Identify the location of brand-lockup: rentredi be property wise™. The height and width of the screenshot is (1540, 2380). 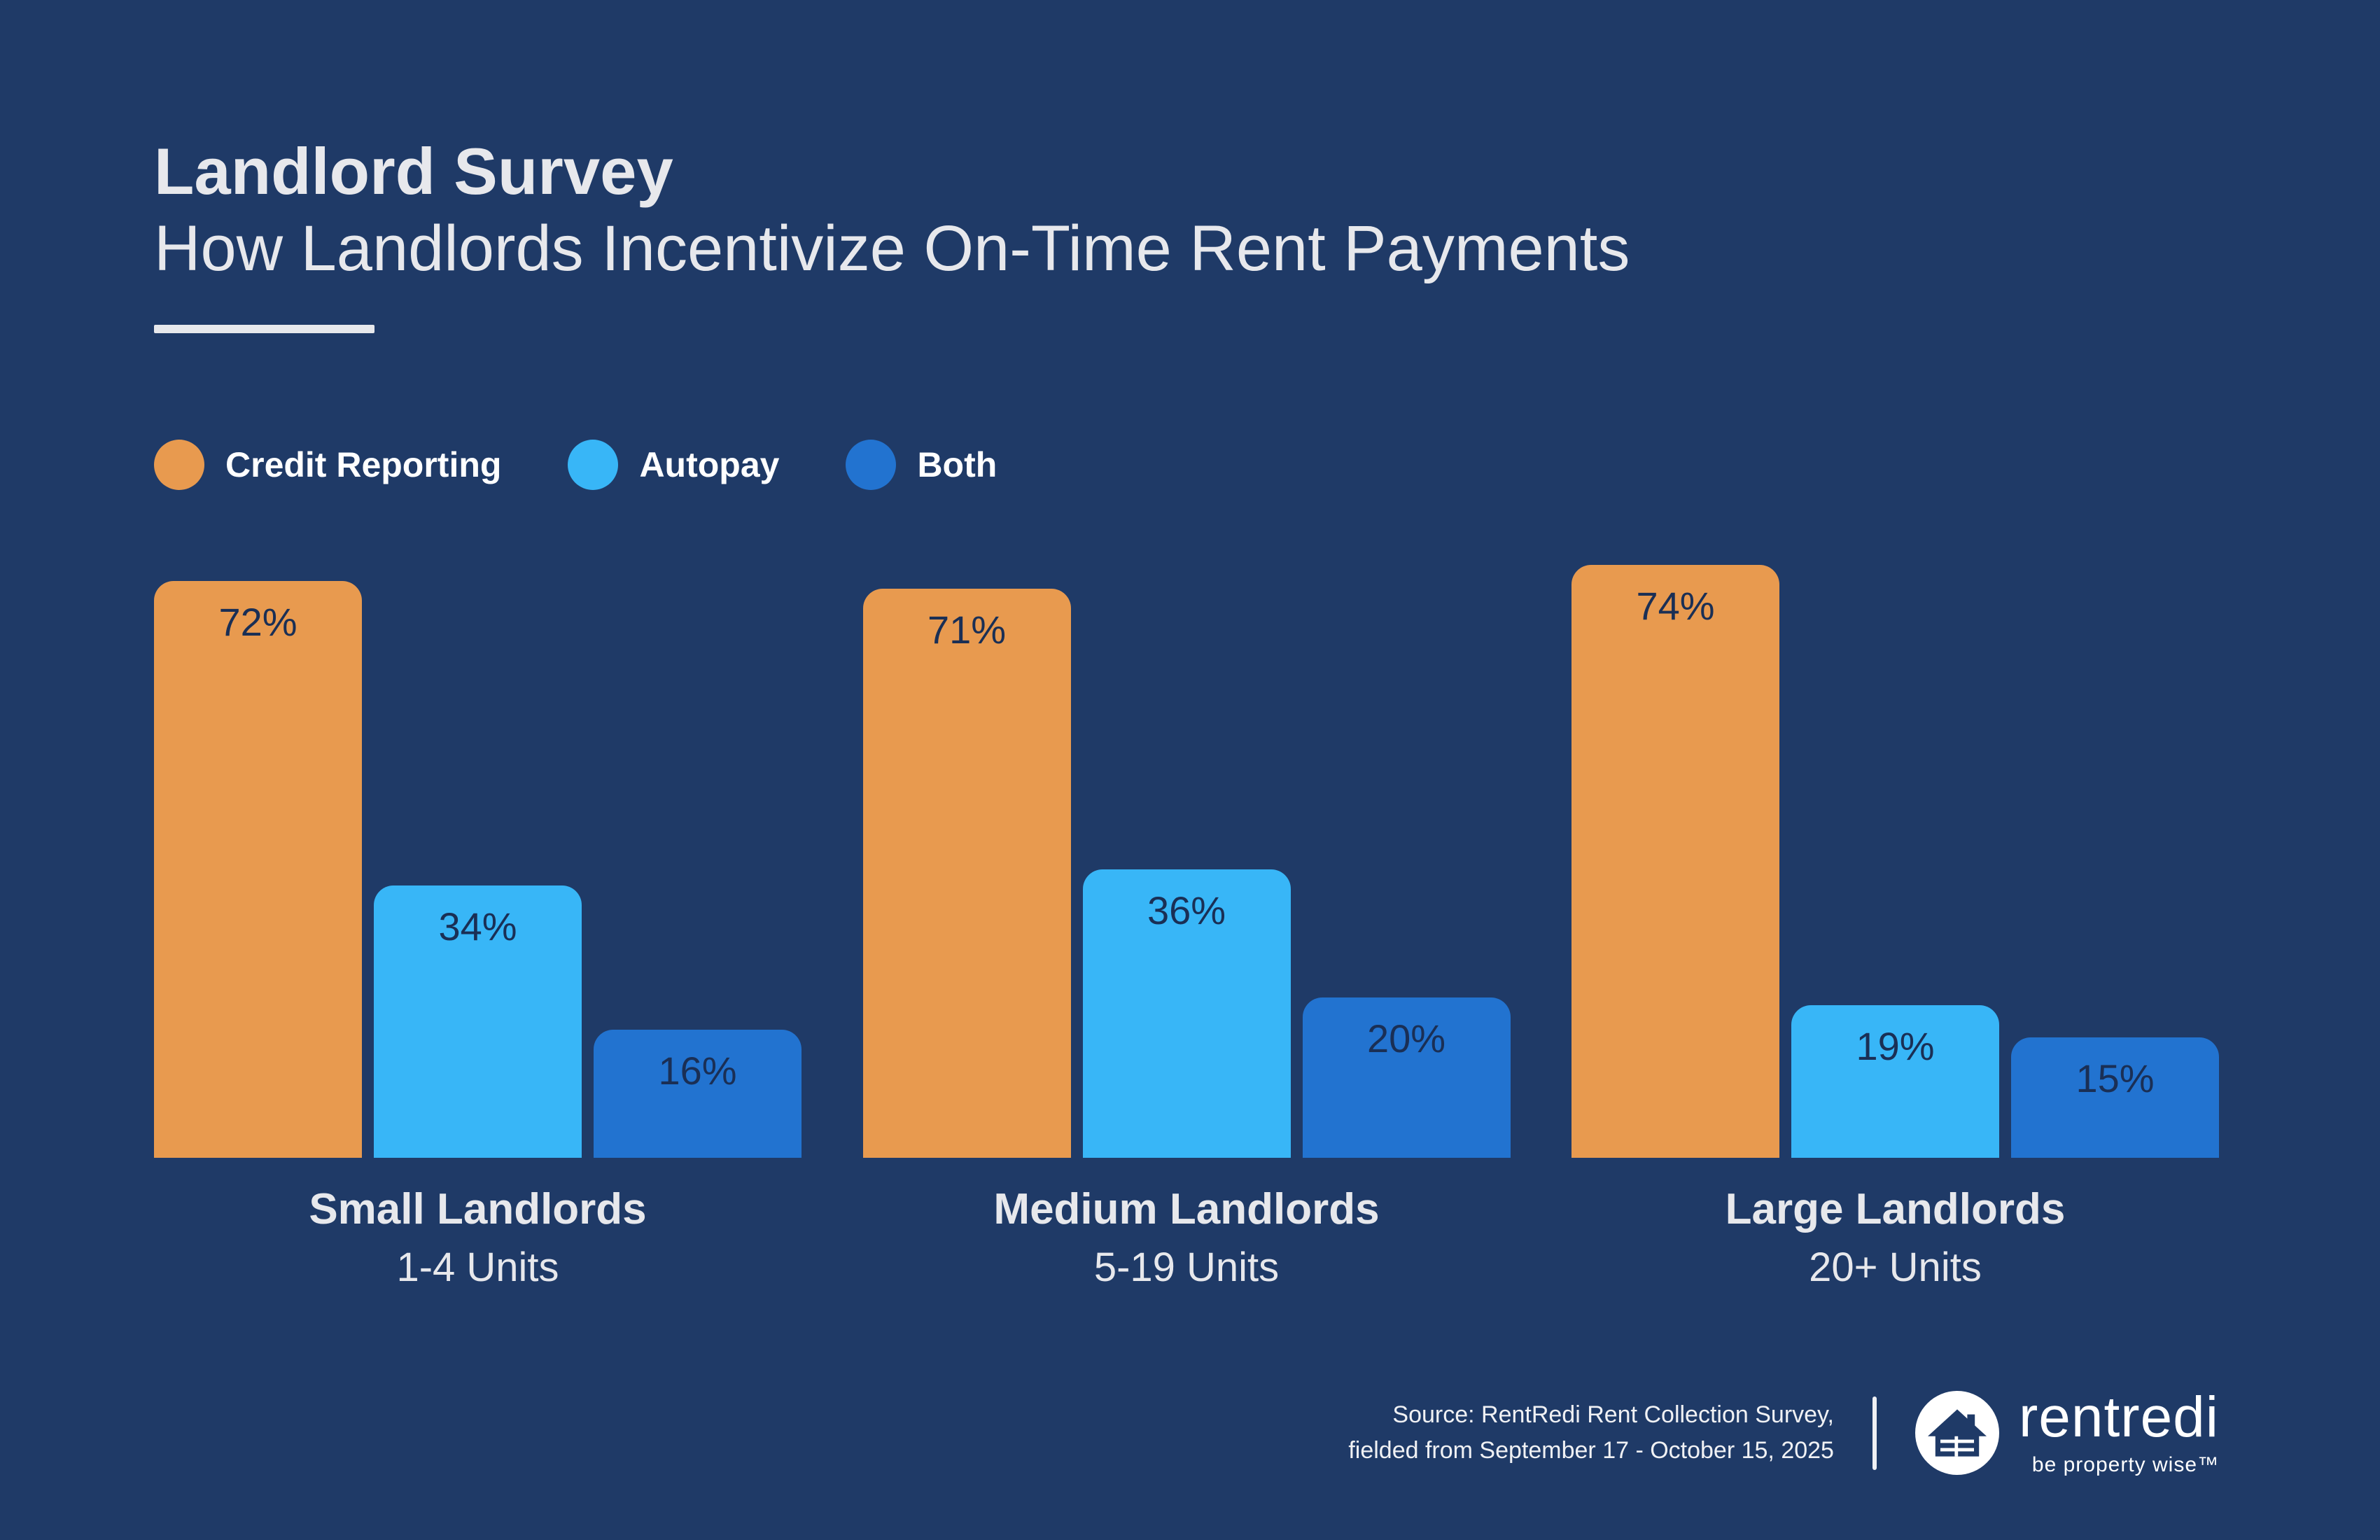
(2066, 1433).